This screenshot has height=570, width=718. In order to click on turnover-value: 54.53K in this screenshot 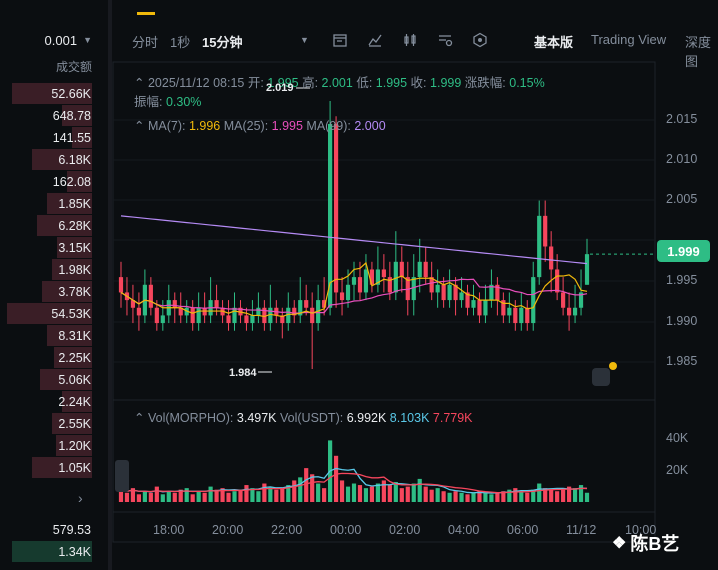, I will do `click(71, 313)`.